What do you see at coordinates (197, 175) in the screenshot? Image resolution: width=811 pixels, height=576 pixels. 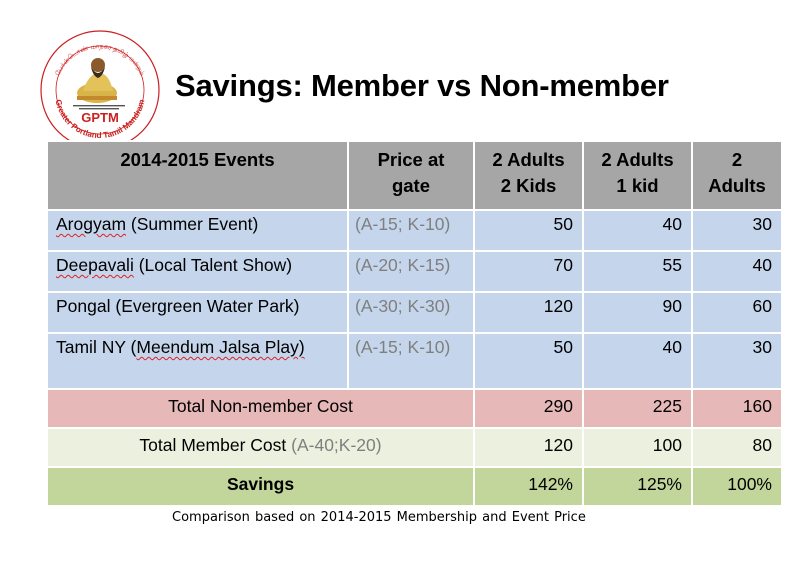 I see `header-events: 2014-2015 Events` at bounding box center [197, 175].